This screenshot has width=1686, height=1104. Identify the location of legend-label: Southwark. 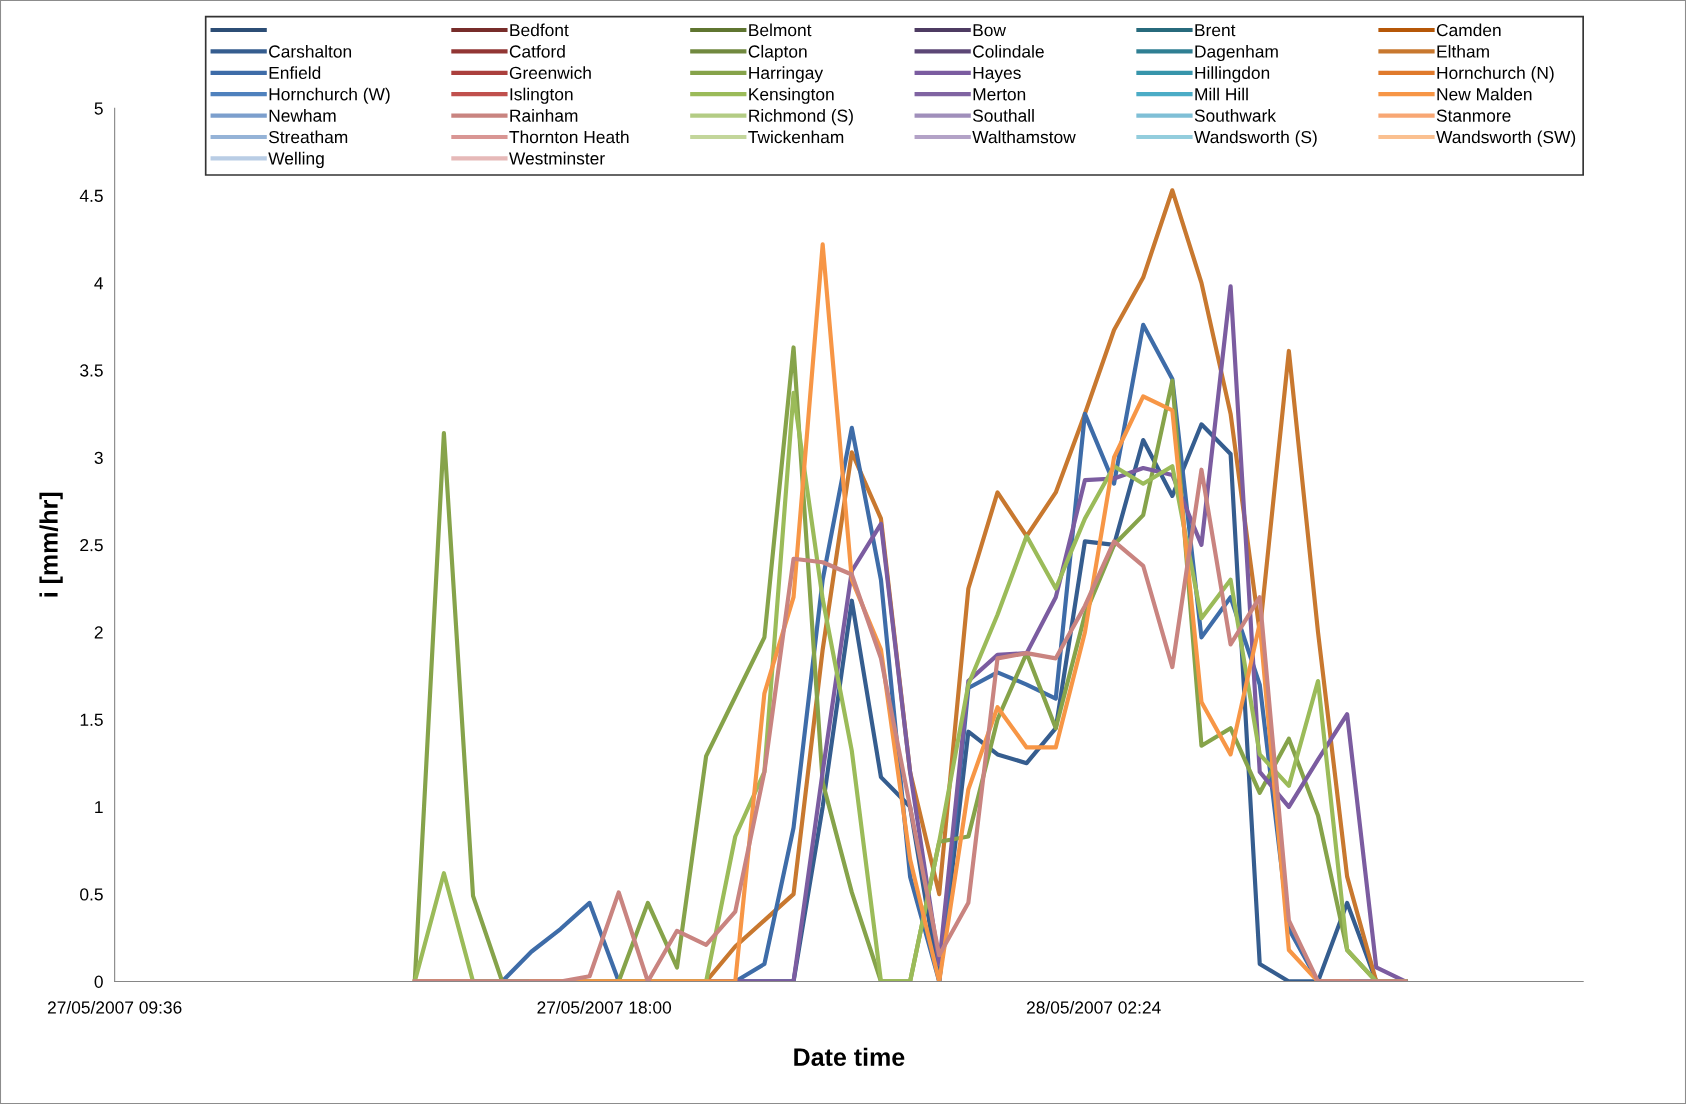
(1235, 115).